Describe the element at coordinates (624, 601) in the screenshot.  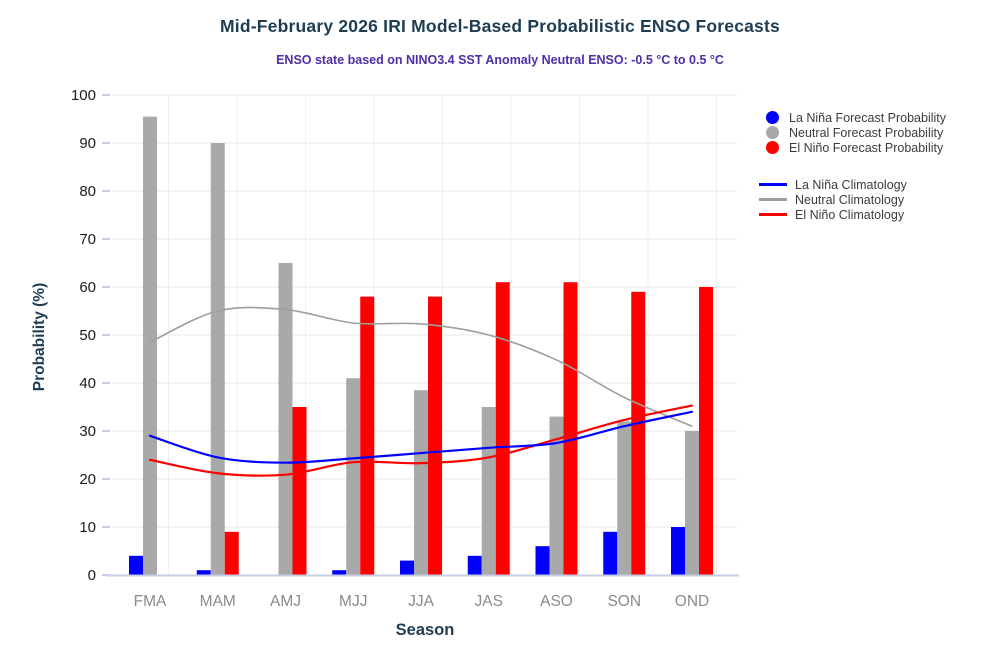
I see `x-tick-label: SON` at that location.